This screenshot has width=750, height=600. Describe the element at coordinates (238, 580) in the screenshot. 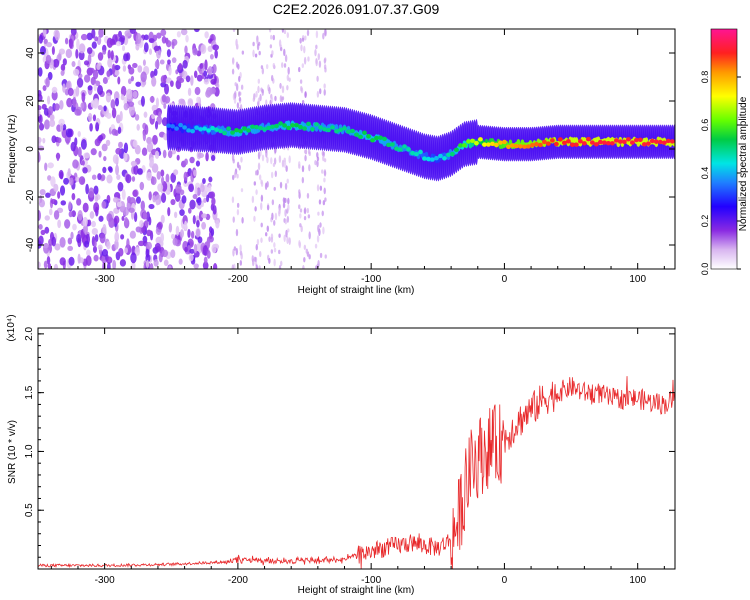

I see `x-tick-label: -200` at that location.